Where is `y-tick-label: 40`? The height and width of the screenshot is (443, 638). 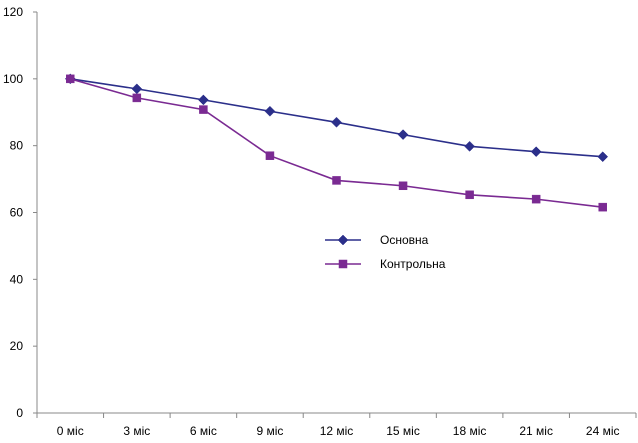
y-tick-label: 40 is located at coordinates (17, 279).